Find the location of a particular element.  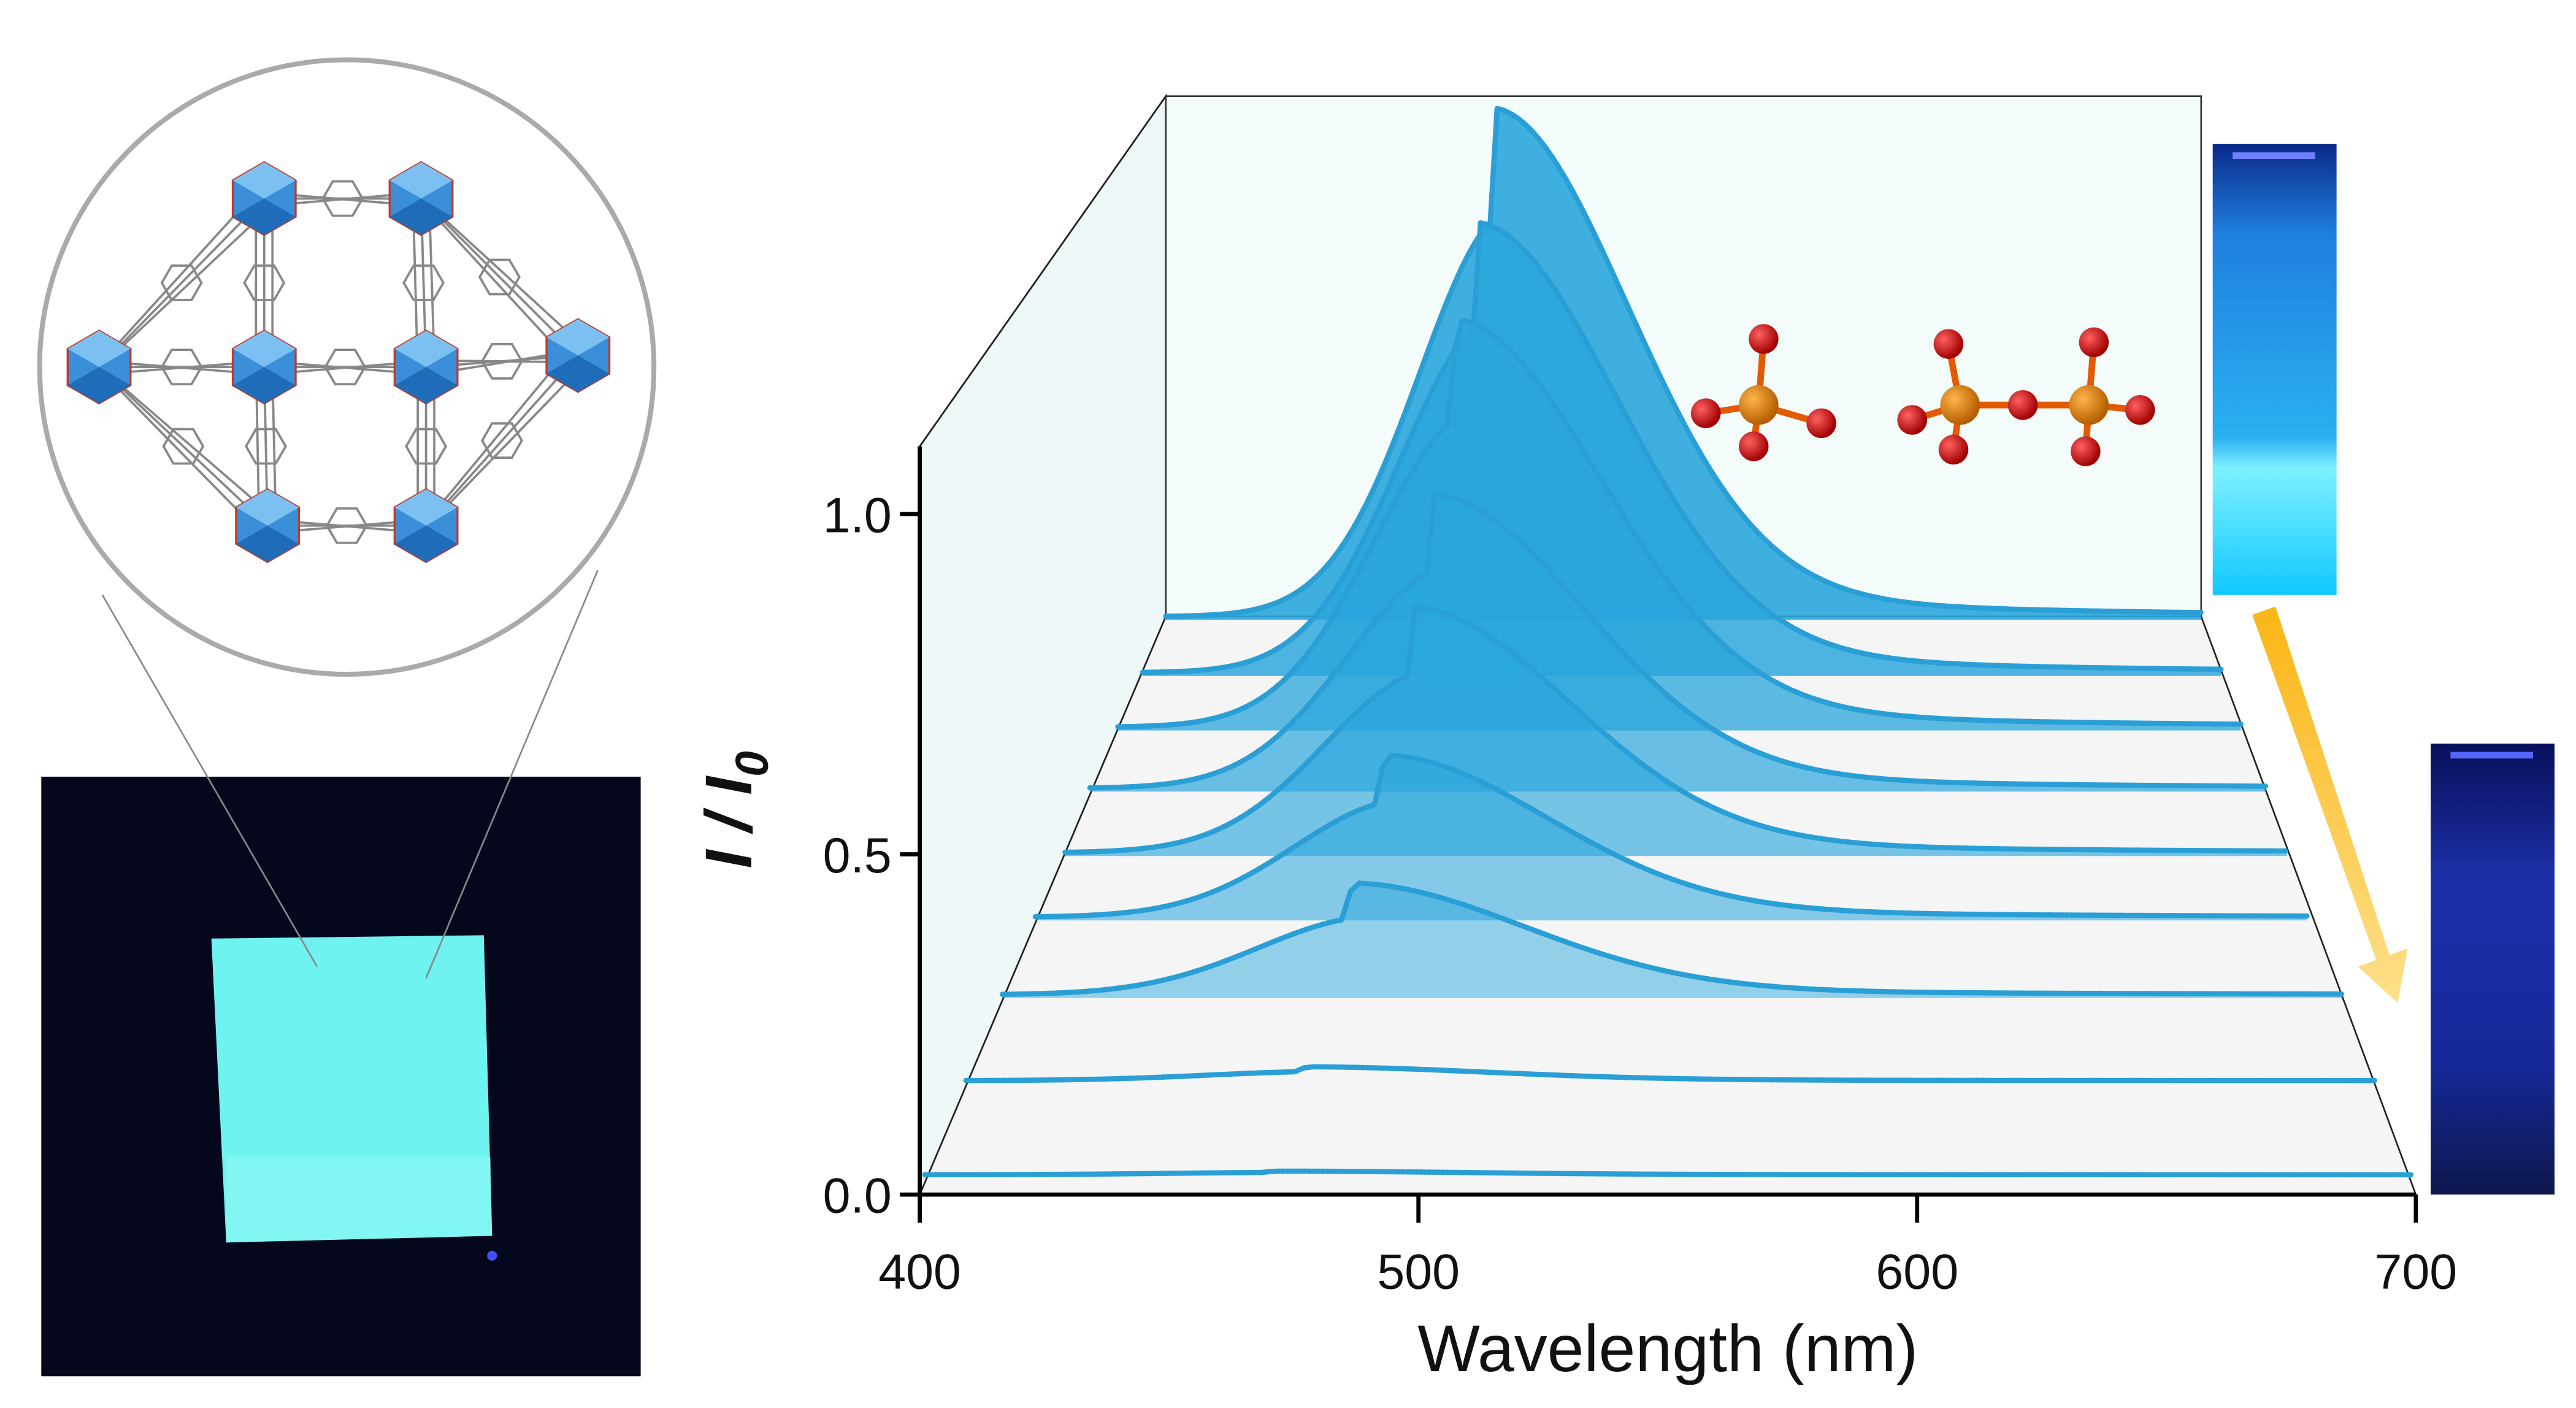

y-axis-label: I / I0 is located at coordinates (735, 810).